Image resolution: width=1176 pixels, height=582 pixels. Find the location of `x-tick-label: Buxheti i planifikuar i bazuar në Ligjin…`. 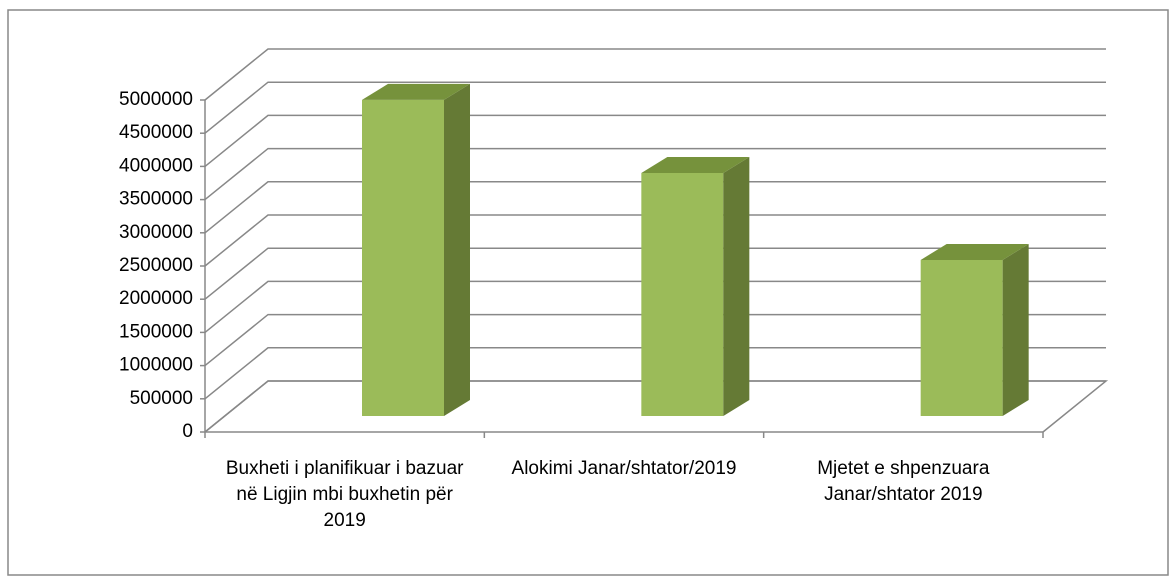

x-tick-label: Buxheti i planifikuar i bazuar në Ligjin… is located at coordinates (344, 494).